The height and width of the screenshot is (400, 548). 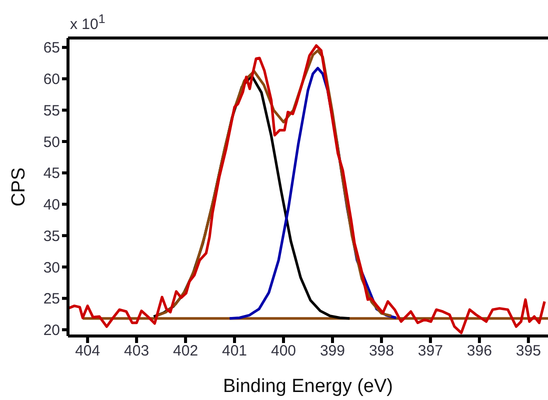 What do you see at coordinates (88, 22) in the screenshot?
I see `axis-multiplier: x 10$^{1}$` at bounding box center [88, 22].